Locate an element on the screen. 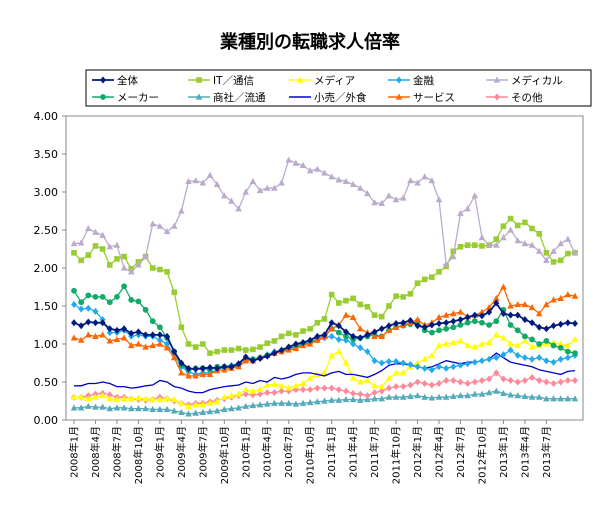 This screenshot has height=525, width=605. x-tick-label: 2010年4月 is located at coordinates (267, 452).